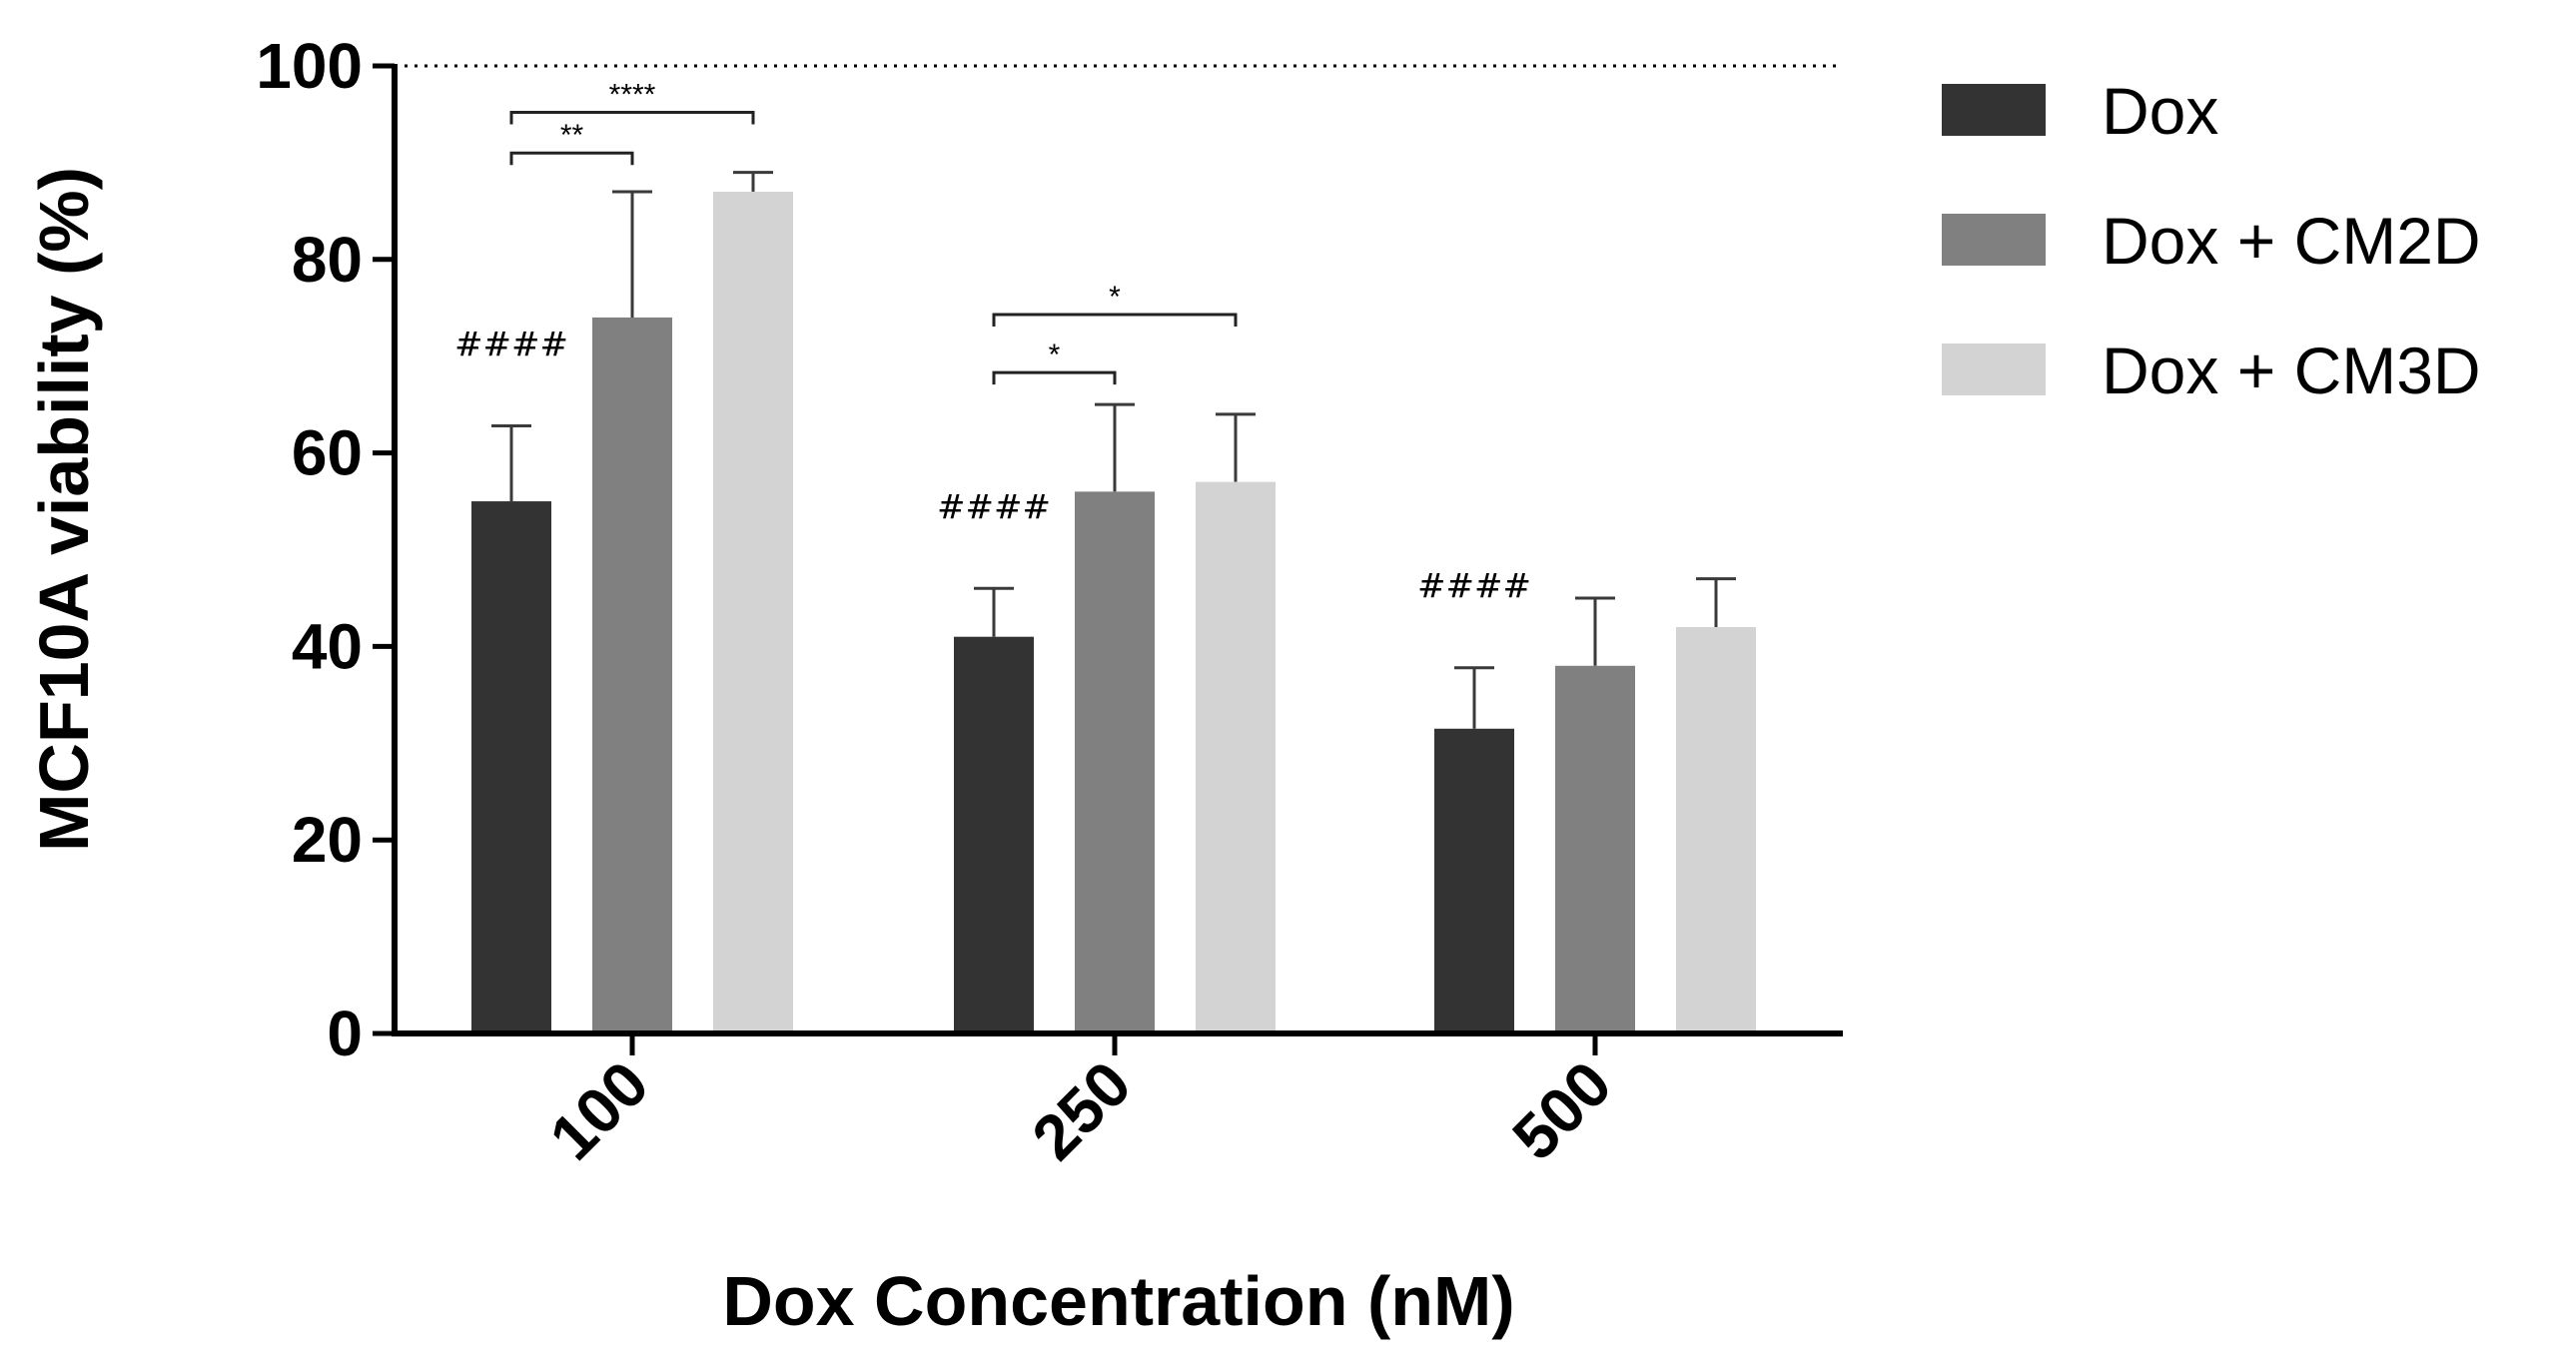 This screenshot has height=1358, width=2576. Describe the element at coordinates (328, 260) in the screenshot. I see `y-tick-label: 80` at that location.